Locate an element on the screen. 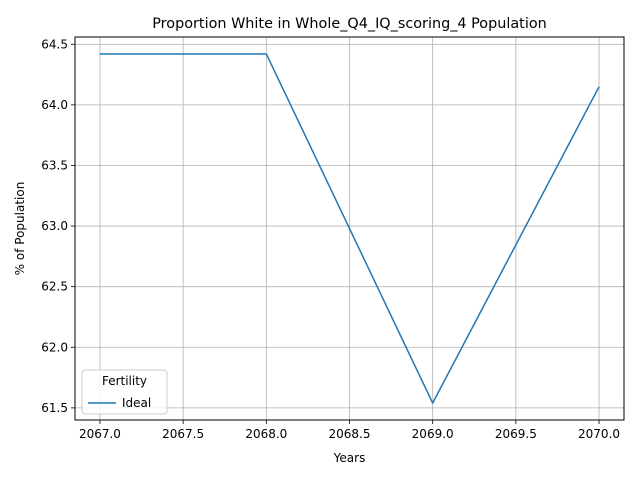 The width and height of the screenshot is (640, 480). x-tick-label: 2069.5 is located at coordinates (516, 434).